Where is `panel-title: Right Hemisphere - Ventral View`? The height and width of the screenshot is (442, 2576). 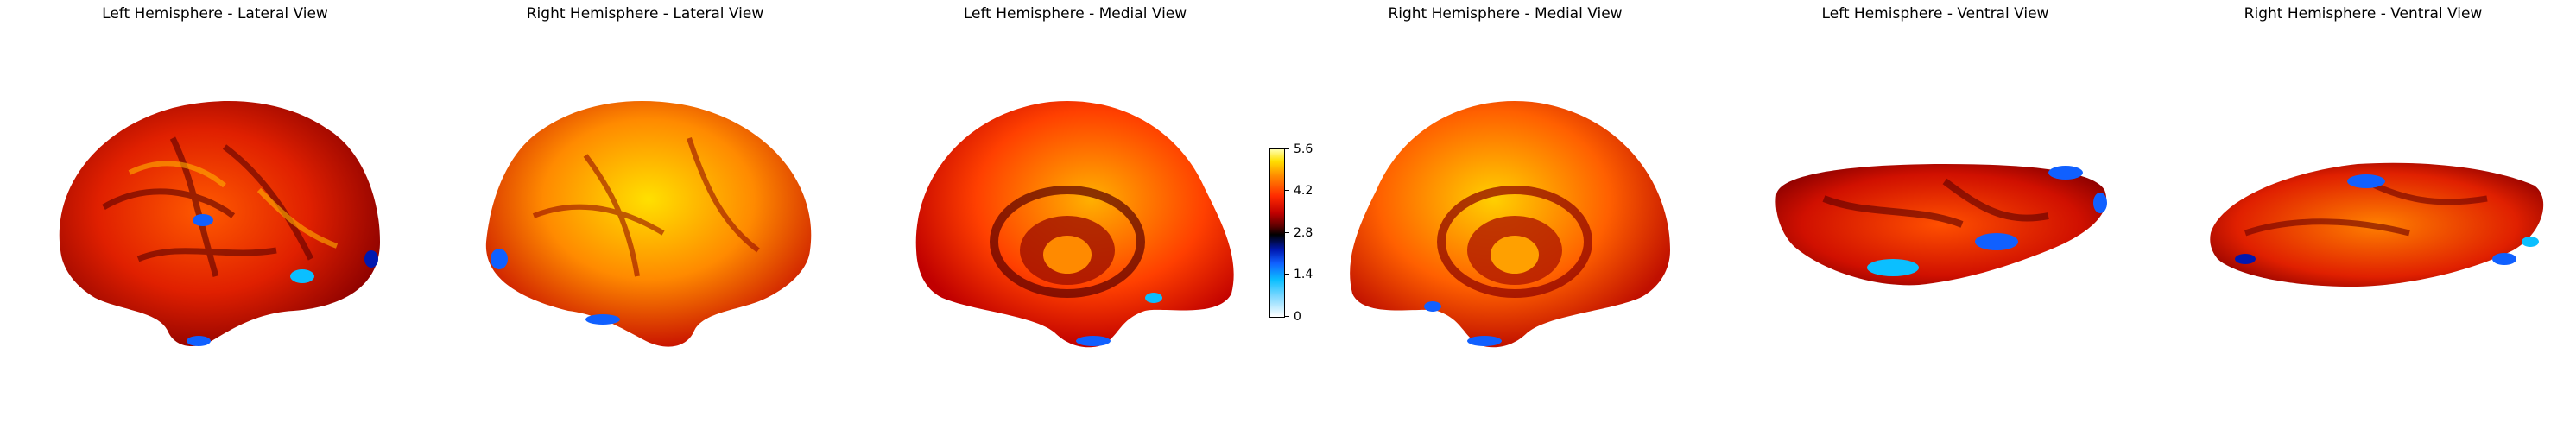 panel-title: Right Hemisphere - Ventral View is located at coordinates (2363, 14).